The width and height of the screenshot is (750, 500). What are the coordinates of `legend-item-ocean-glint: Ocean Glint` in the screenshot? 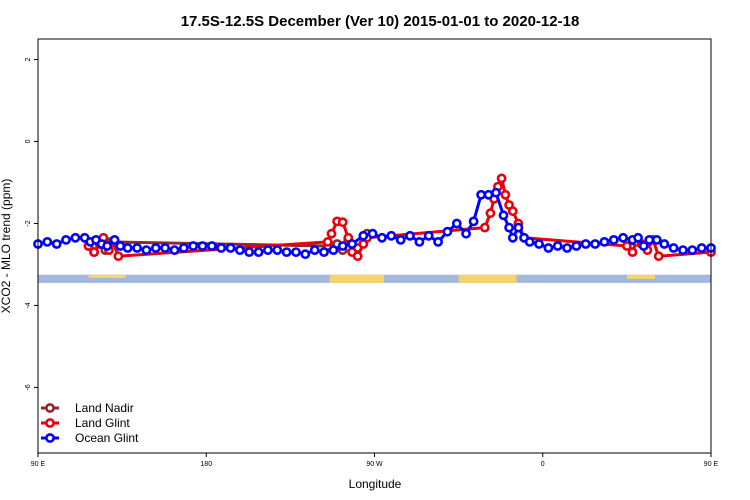 It's located at (90, 438).